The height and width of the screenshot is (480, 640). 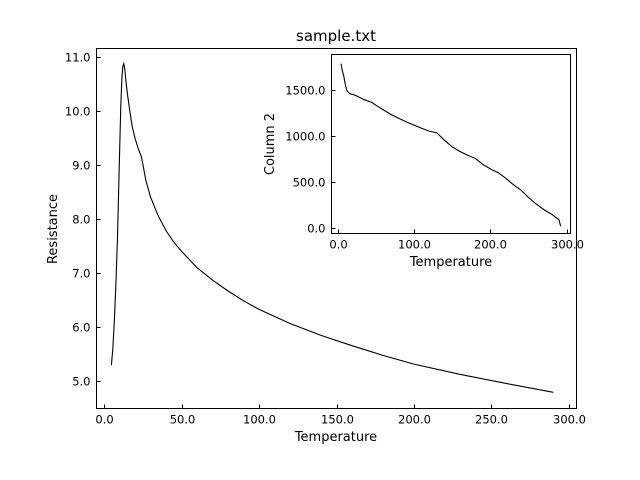 I want to click on y-tick-label: 6.0, so click(x=81, y=328).